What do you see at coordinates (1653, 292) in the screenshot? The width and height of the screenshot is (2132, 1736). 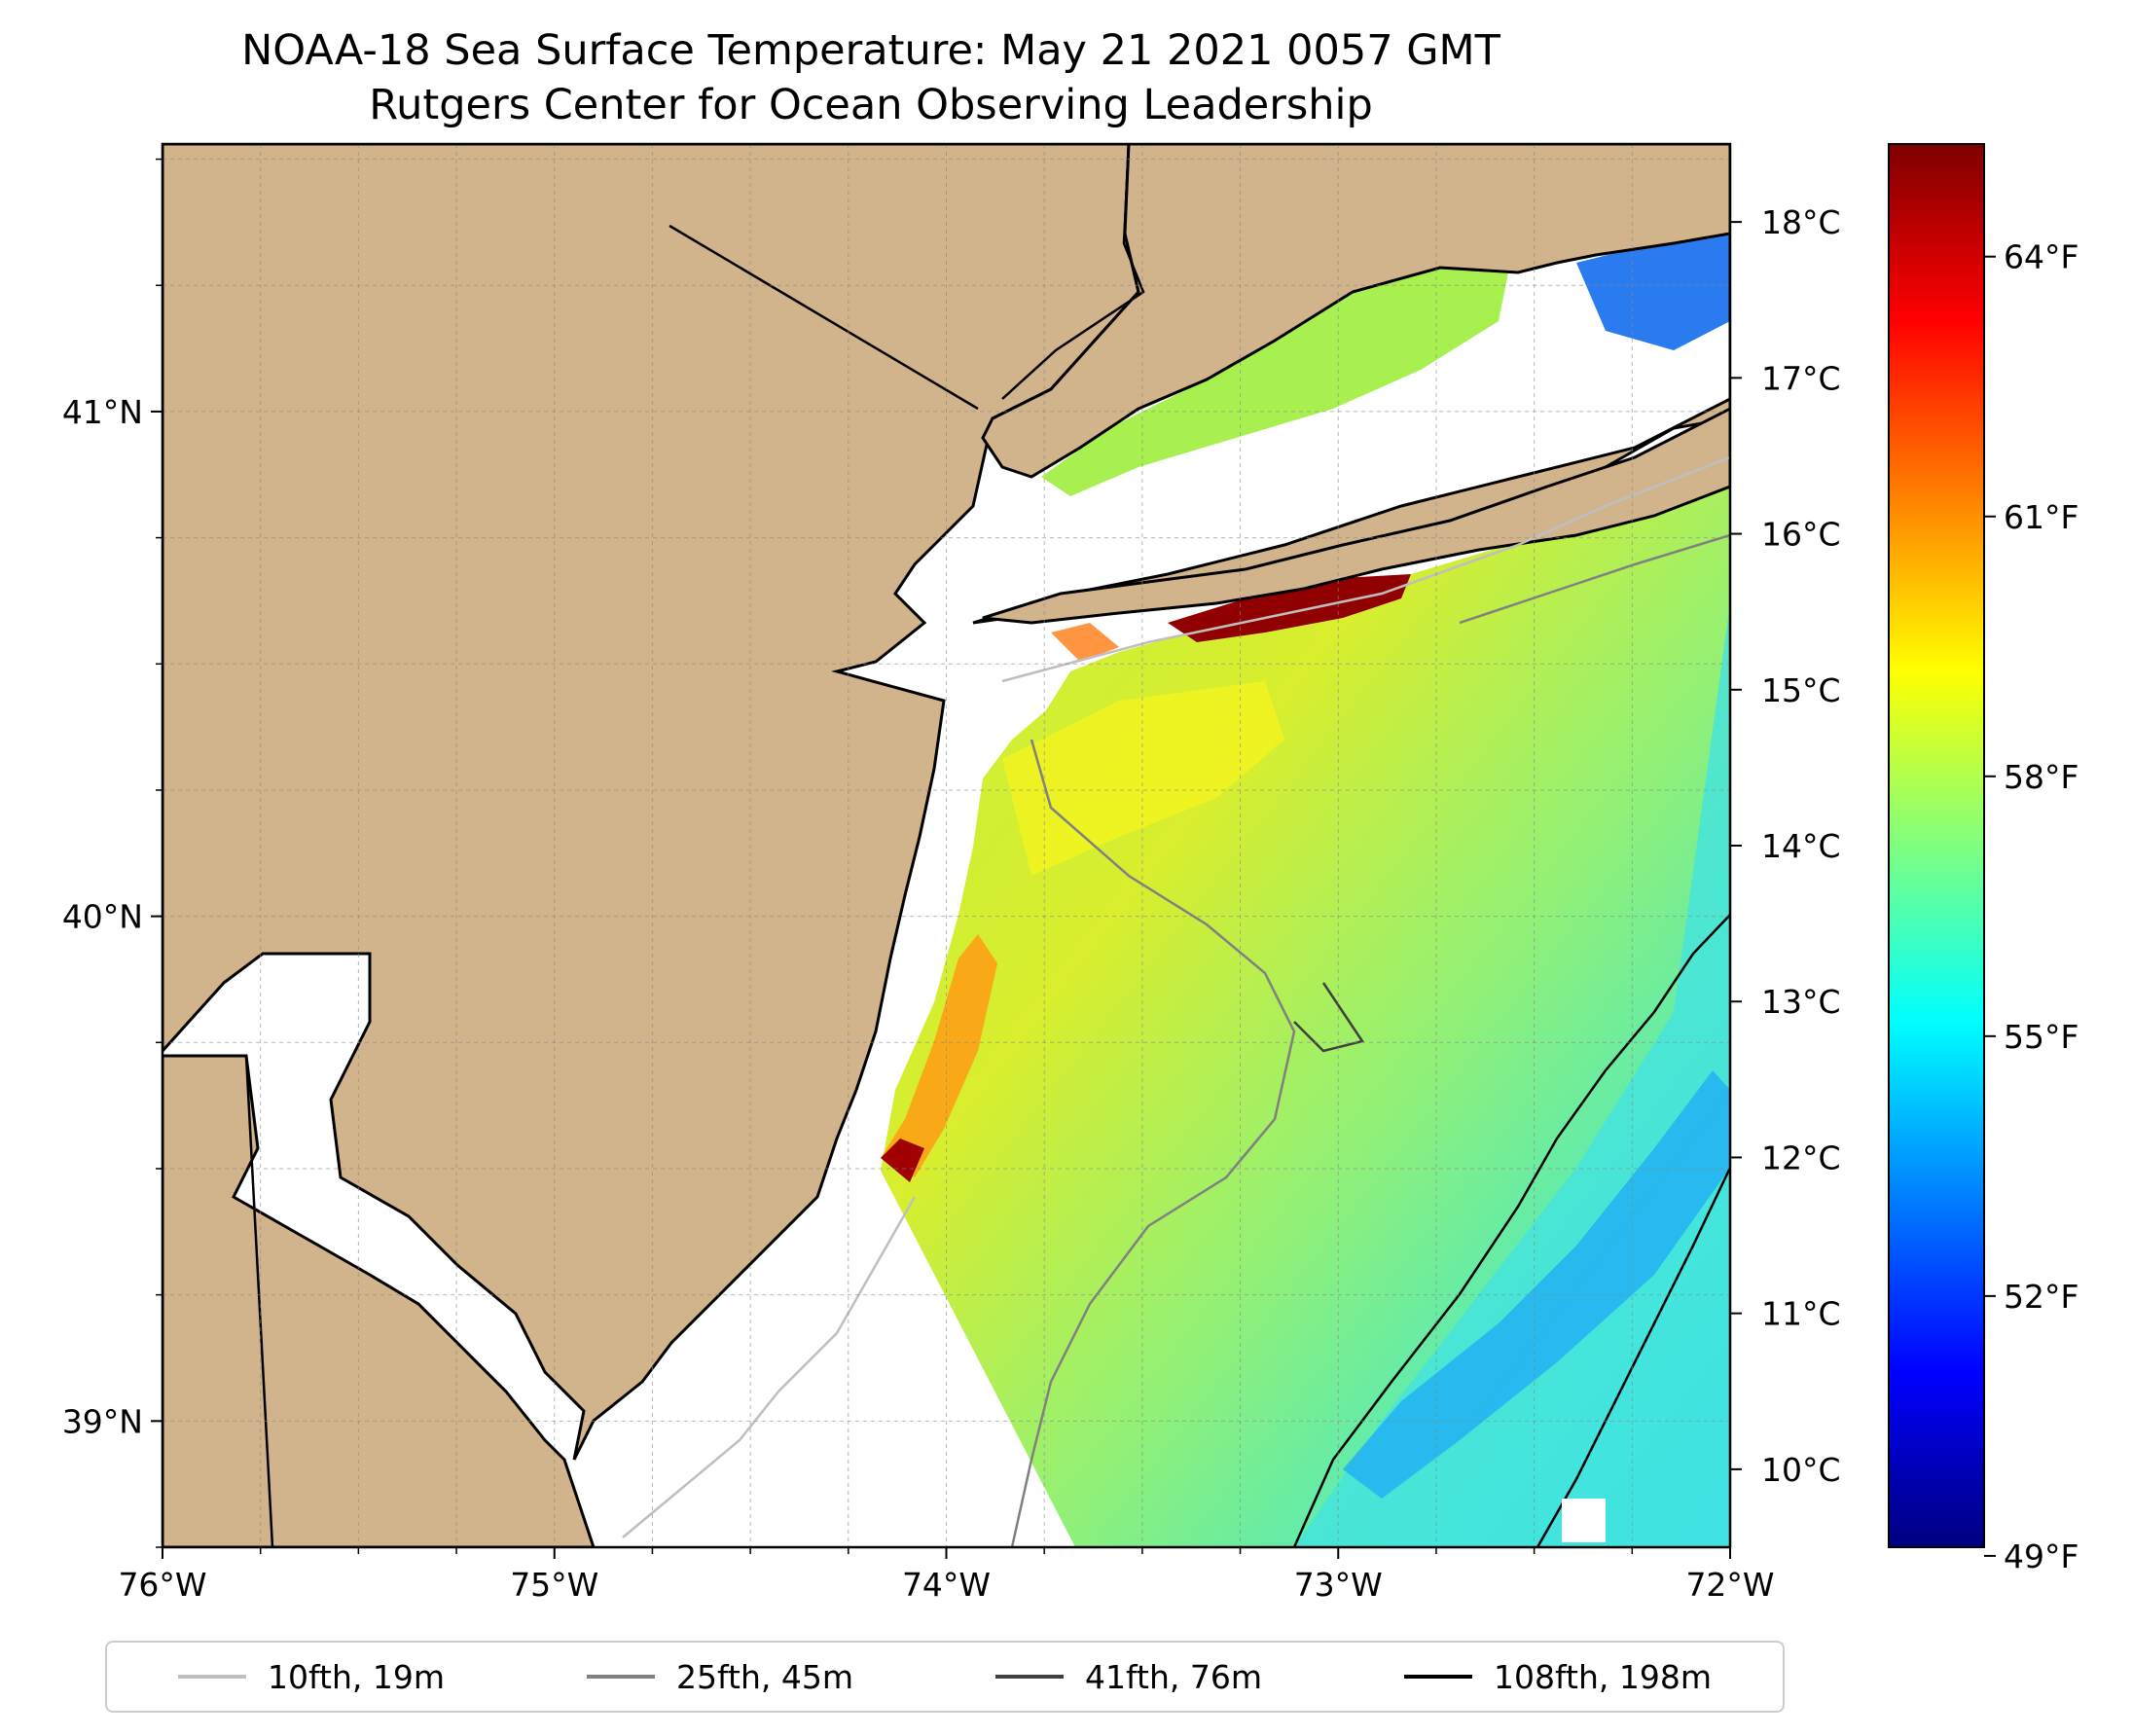 I see `sst-li-sound-east` at bounding box center [1653, 292].